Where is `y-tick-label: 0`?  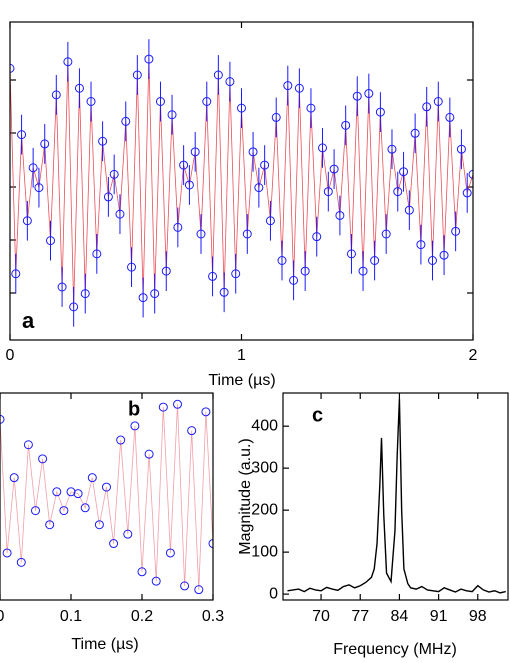
y-tick-label: 0 is located at coordinates (273, 593).